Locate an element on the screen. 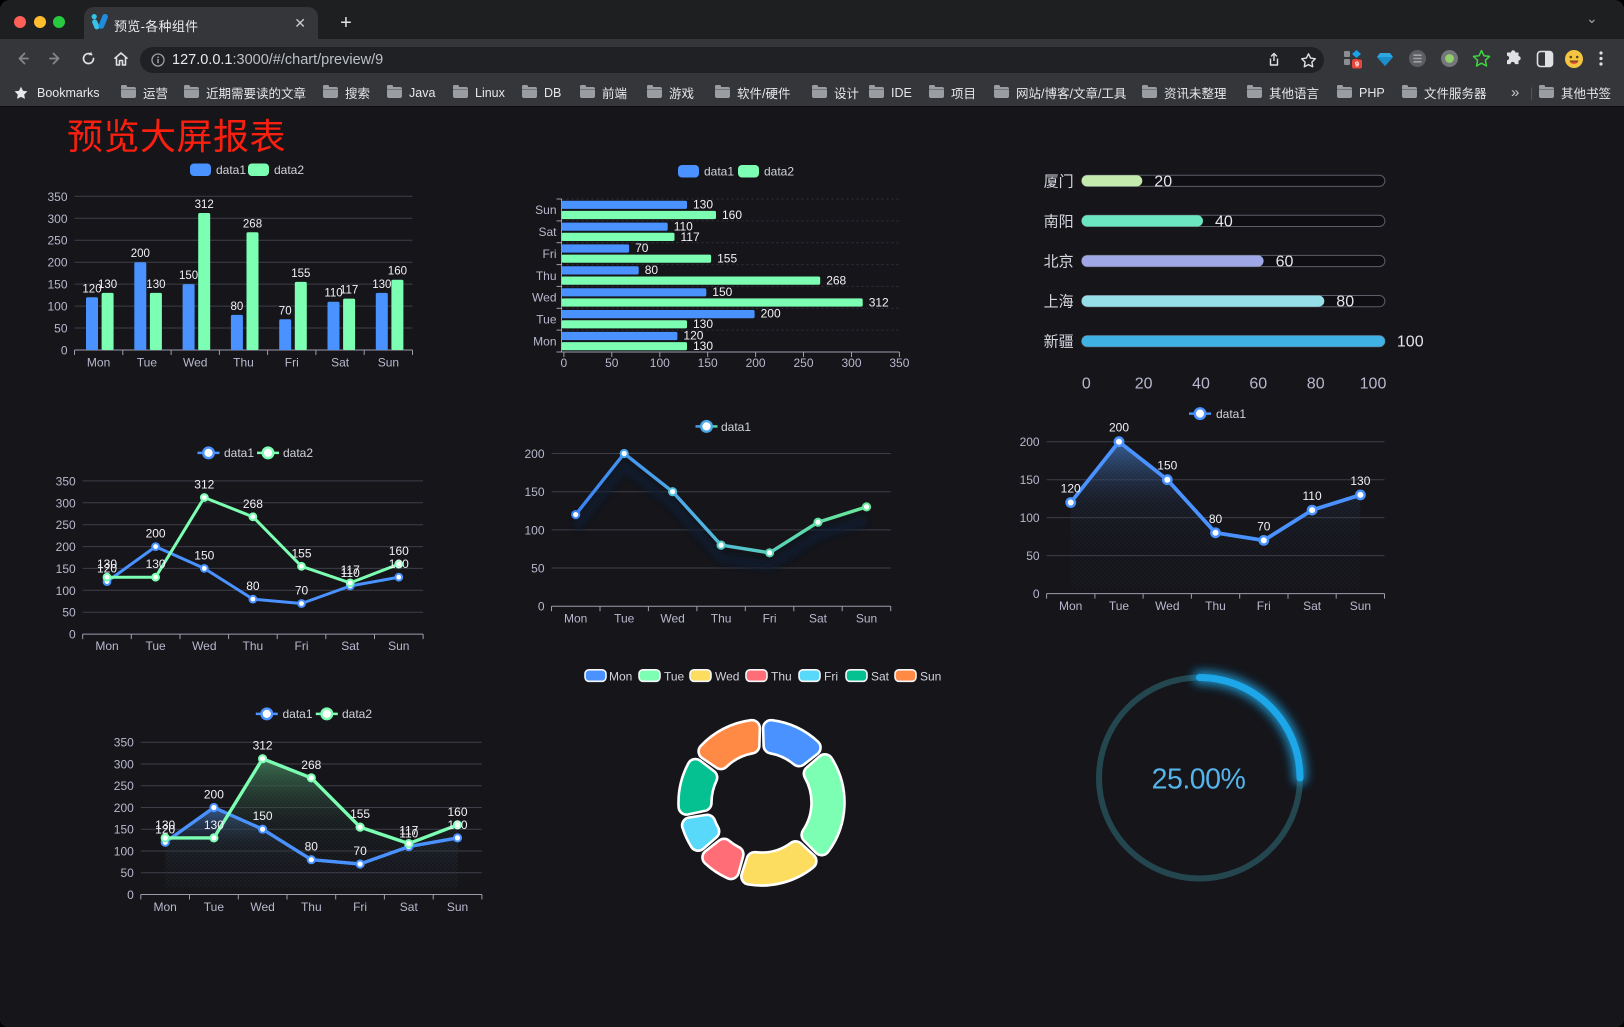  svg-text: 117 is located at coordinates (690, 237).